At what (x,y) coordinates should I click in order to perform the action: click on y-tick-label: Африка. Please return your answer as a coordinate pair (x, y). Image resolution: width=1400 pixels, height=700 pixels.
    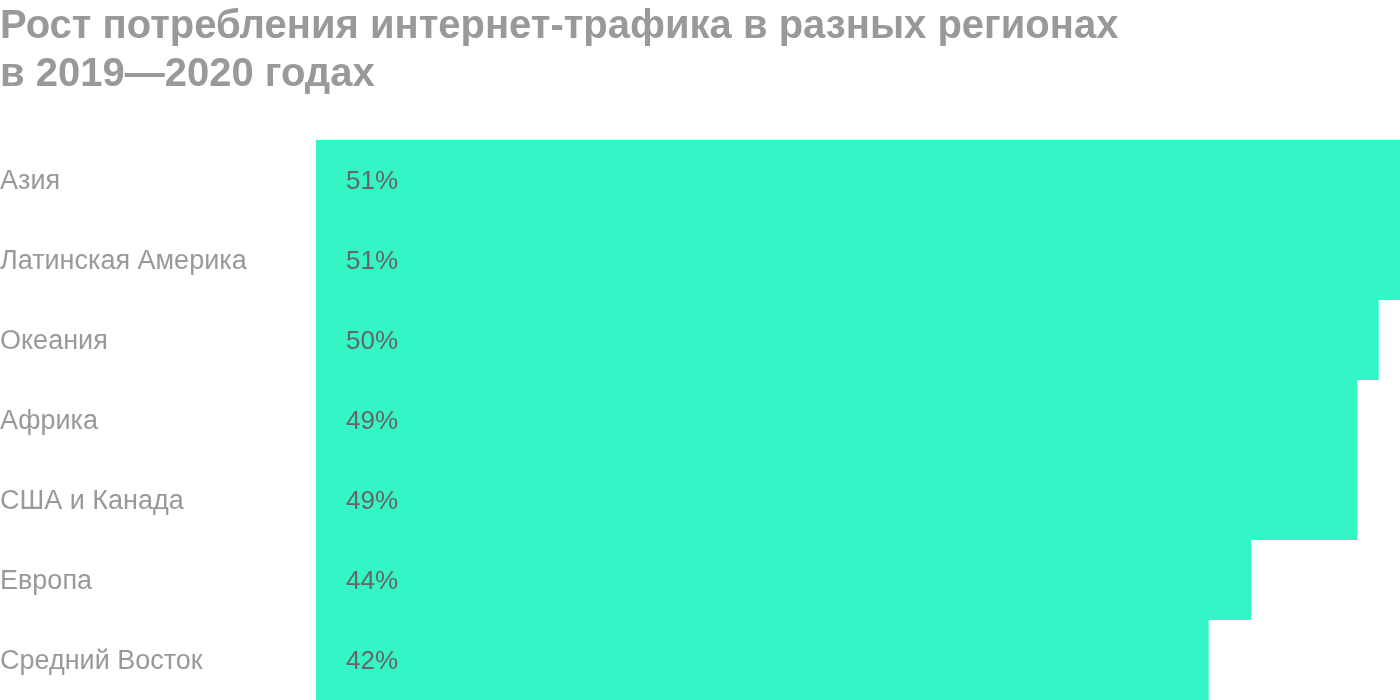
    Looking at the image, I should click on (50, 420).